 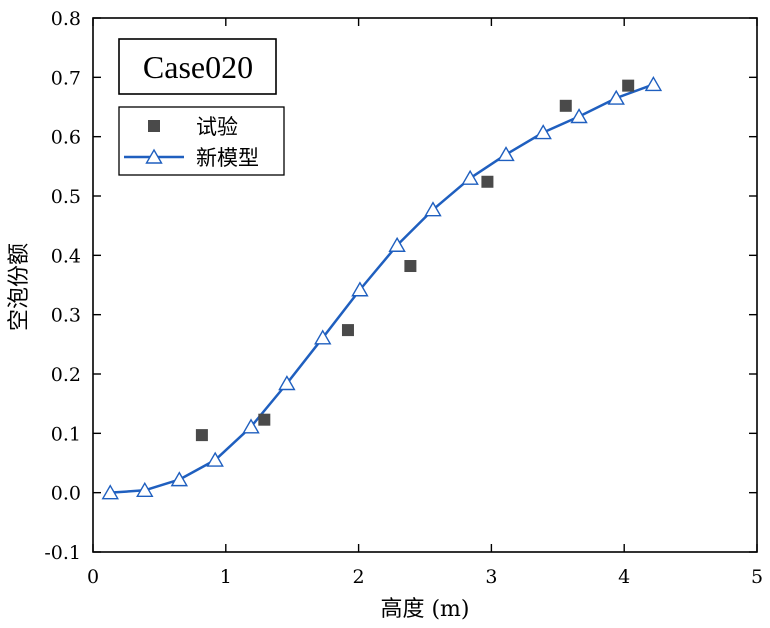 I want to click on legend-label-experiment: 试验, so click(x=217, y=127).